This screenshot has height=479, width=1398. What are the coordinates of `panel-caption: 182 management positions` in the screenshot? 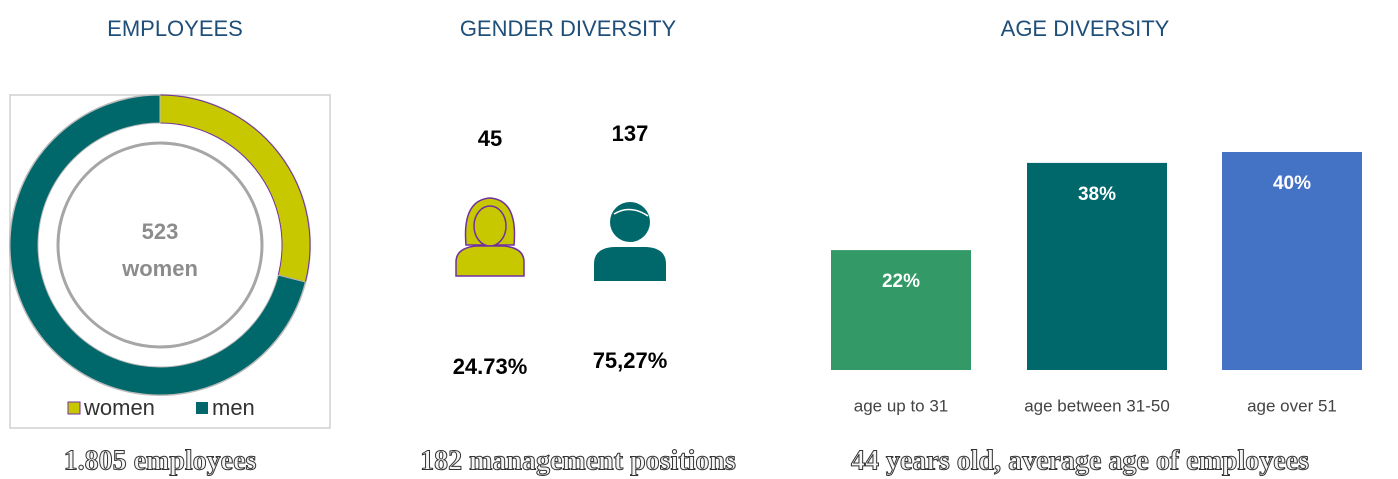 It's located at (578, 460).